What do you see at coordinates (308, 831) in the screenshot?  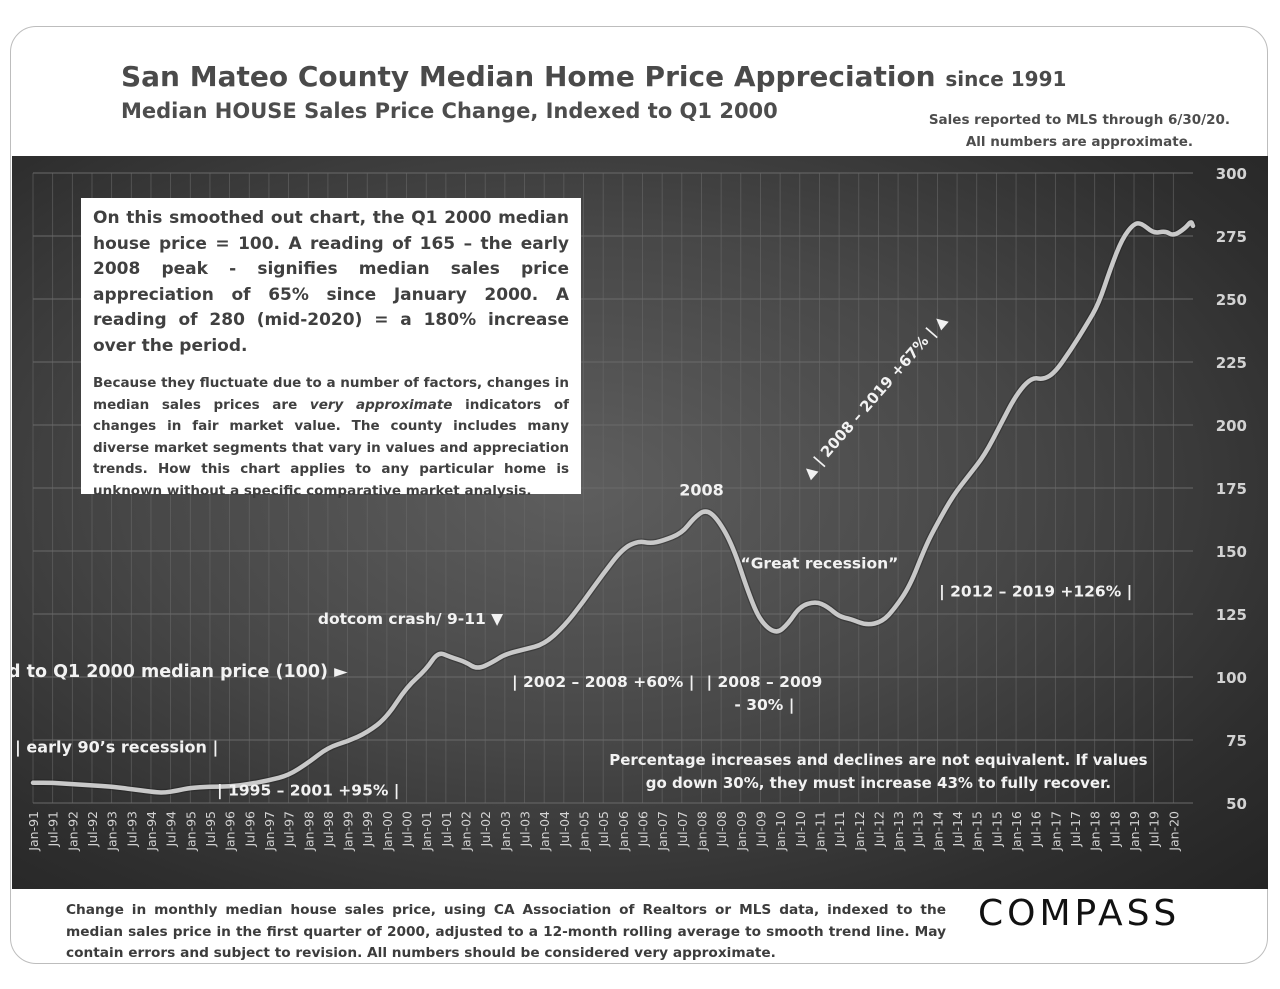 I see `x-tick-label: Jan-98` at bounding box center [308, 831].